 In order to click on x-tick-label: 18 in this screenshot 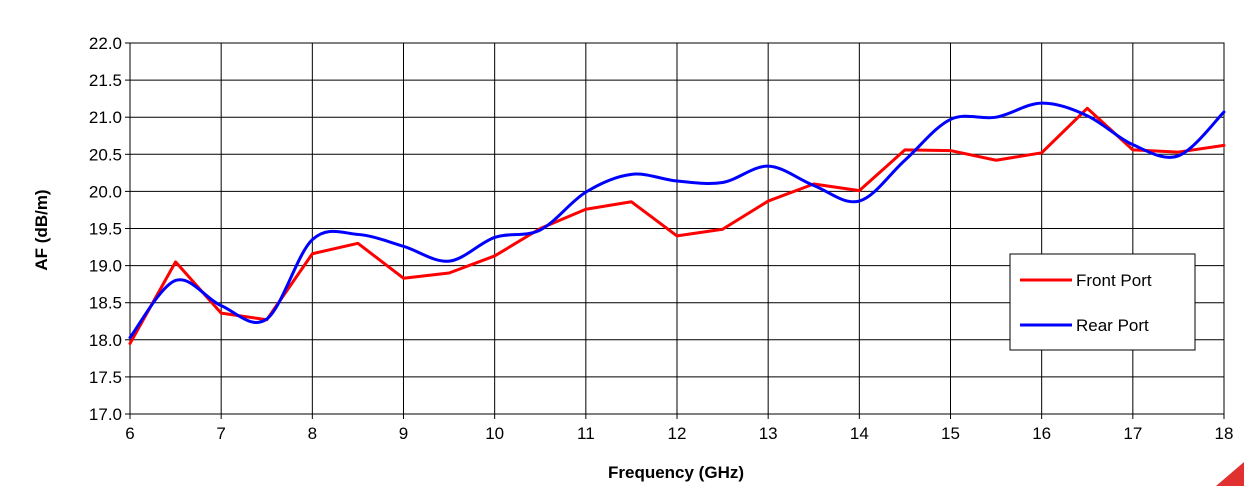, I will do `click(1224, 433)`.